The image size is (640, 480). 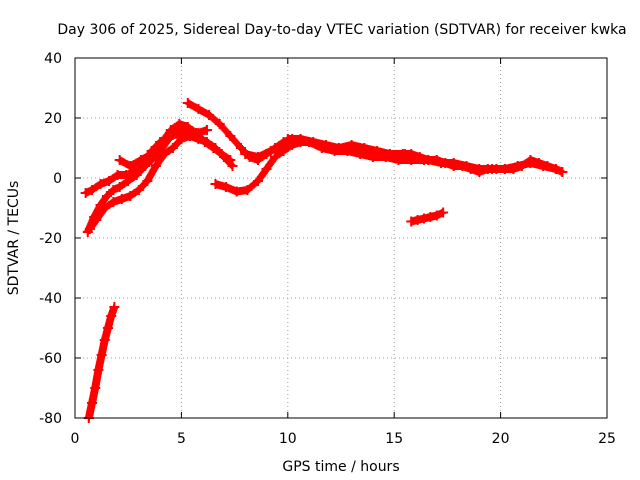 What do you see at coordinates (14, 238) in the screenshot?
I see `y-axis-title: SDTVAR / TECUs` at bounding box center [14, 238].